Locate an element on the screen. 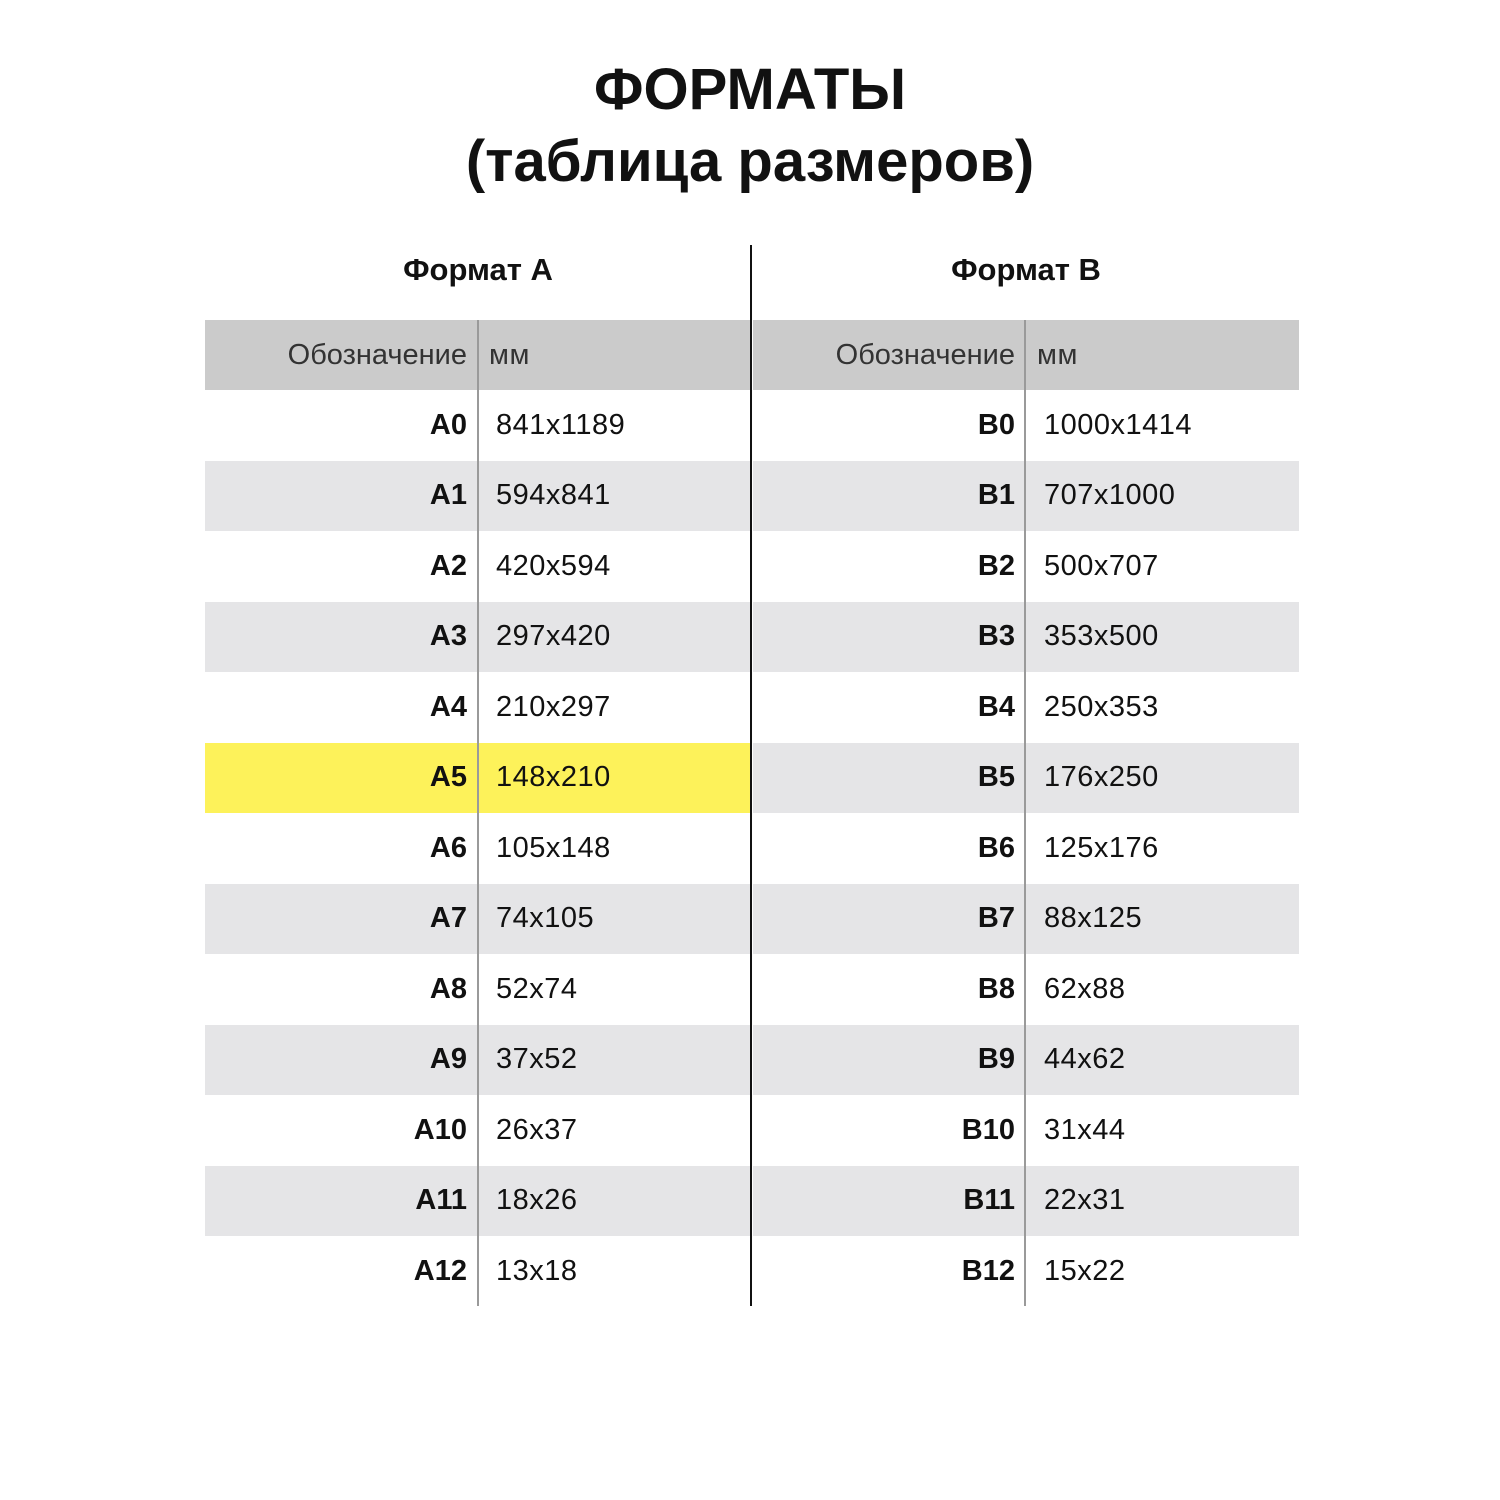 The height and width of the screenshot is (1500, 1500). size-cell: 62x88 is located at coordinates (1085, 988).